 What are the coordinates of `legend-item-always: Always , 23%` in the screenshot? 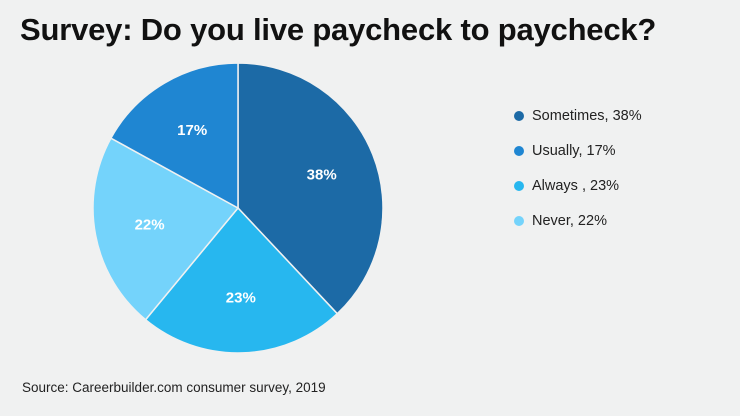 It's located at (578, 185).